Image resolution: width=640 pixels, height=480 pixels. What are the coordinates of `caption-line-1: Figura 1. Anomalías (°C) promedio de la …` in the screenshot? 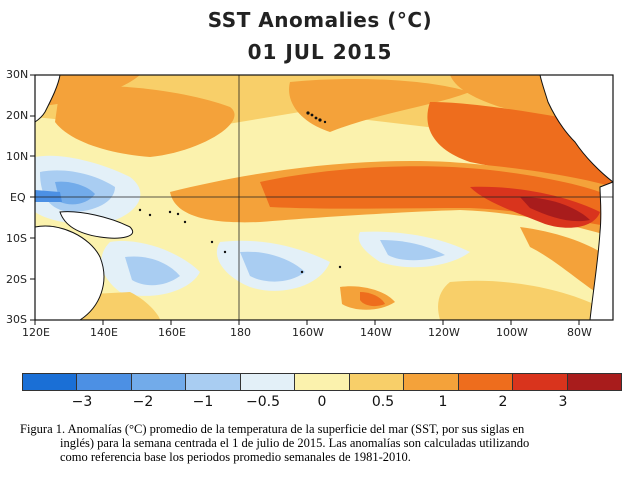 It's located at (272, 429).